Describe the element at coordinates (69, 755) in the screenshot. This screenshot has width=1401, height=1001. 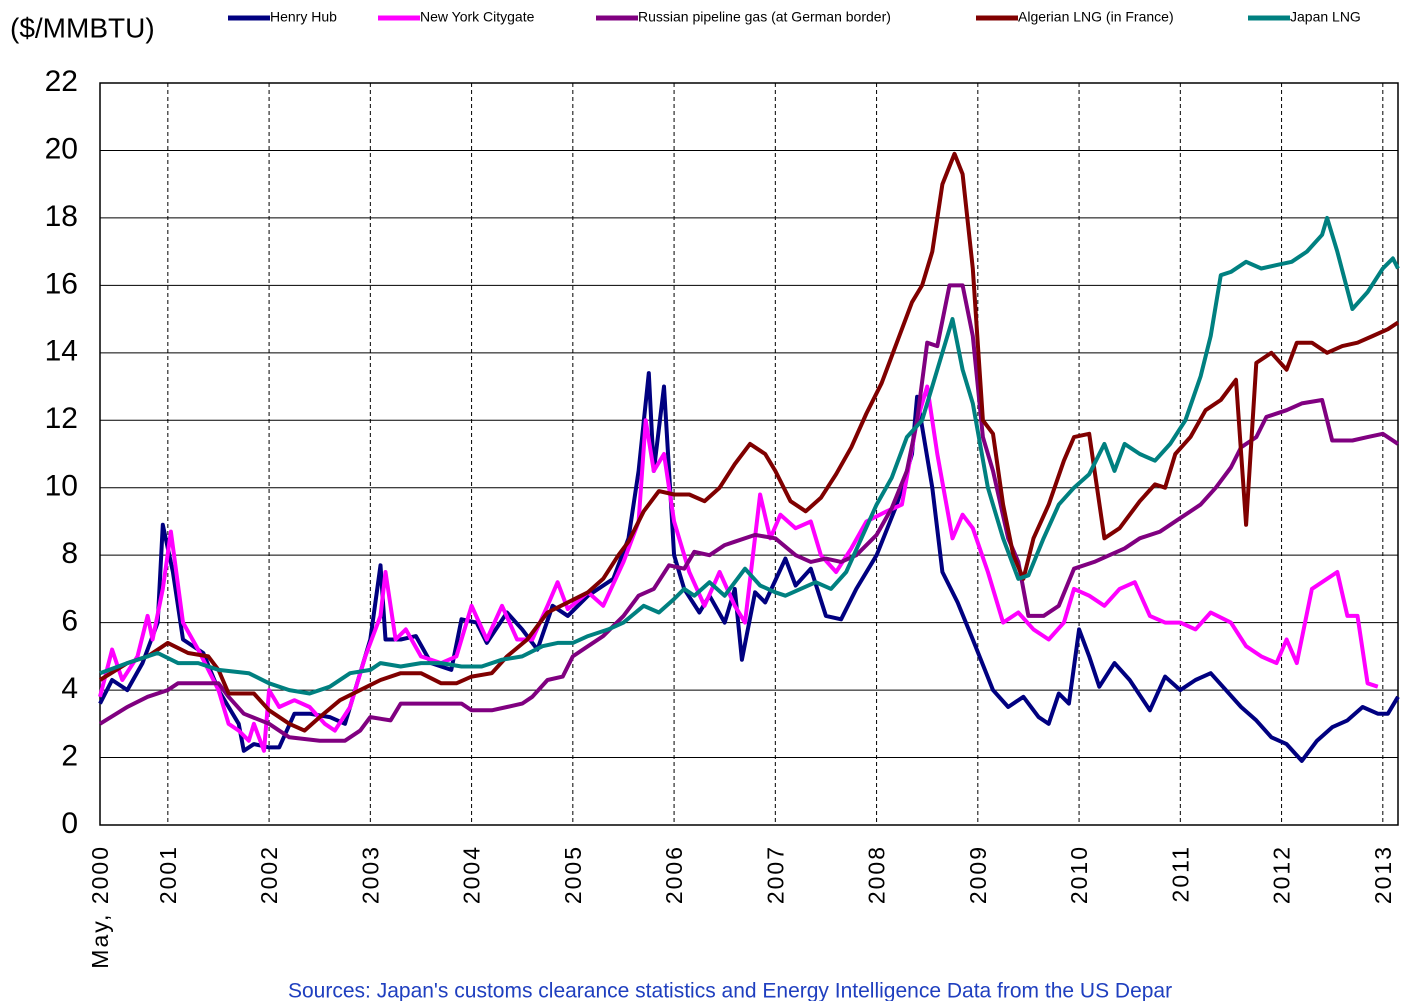
I see `y-tick-label: 2` at that location.